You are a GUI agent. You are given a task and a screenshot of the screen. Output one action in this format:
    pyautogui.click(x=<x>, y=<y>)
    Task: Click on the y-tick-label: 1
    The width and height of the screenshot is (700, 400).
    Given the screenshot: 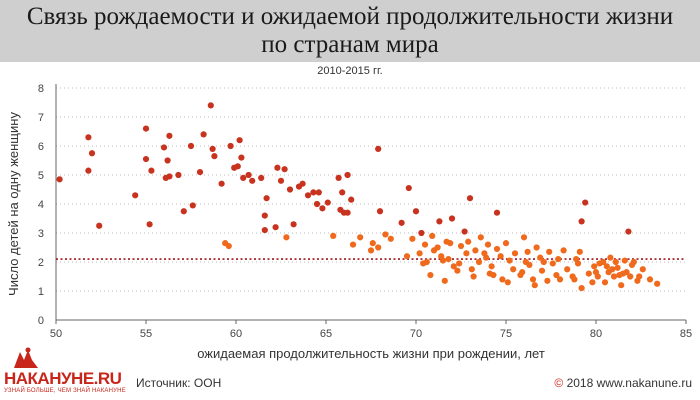 What is the action you would take?
    pyautogui.click(x=41, y=292)
    